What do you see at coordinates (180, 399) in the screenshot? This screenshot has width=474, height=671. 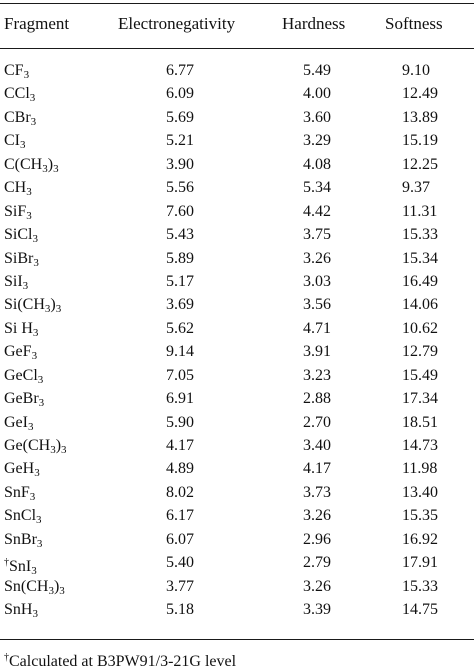 I see `cell-electronegativity: 6.91` at bounding box center [180, 399].